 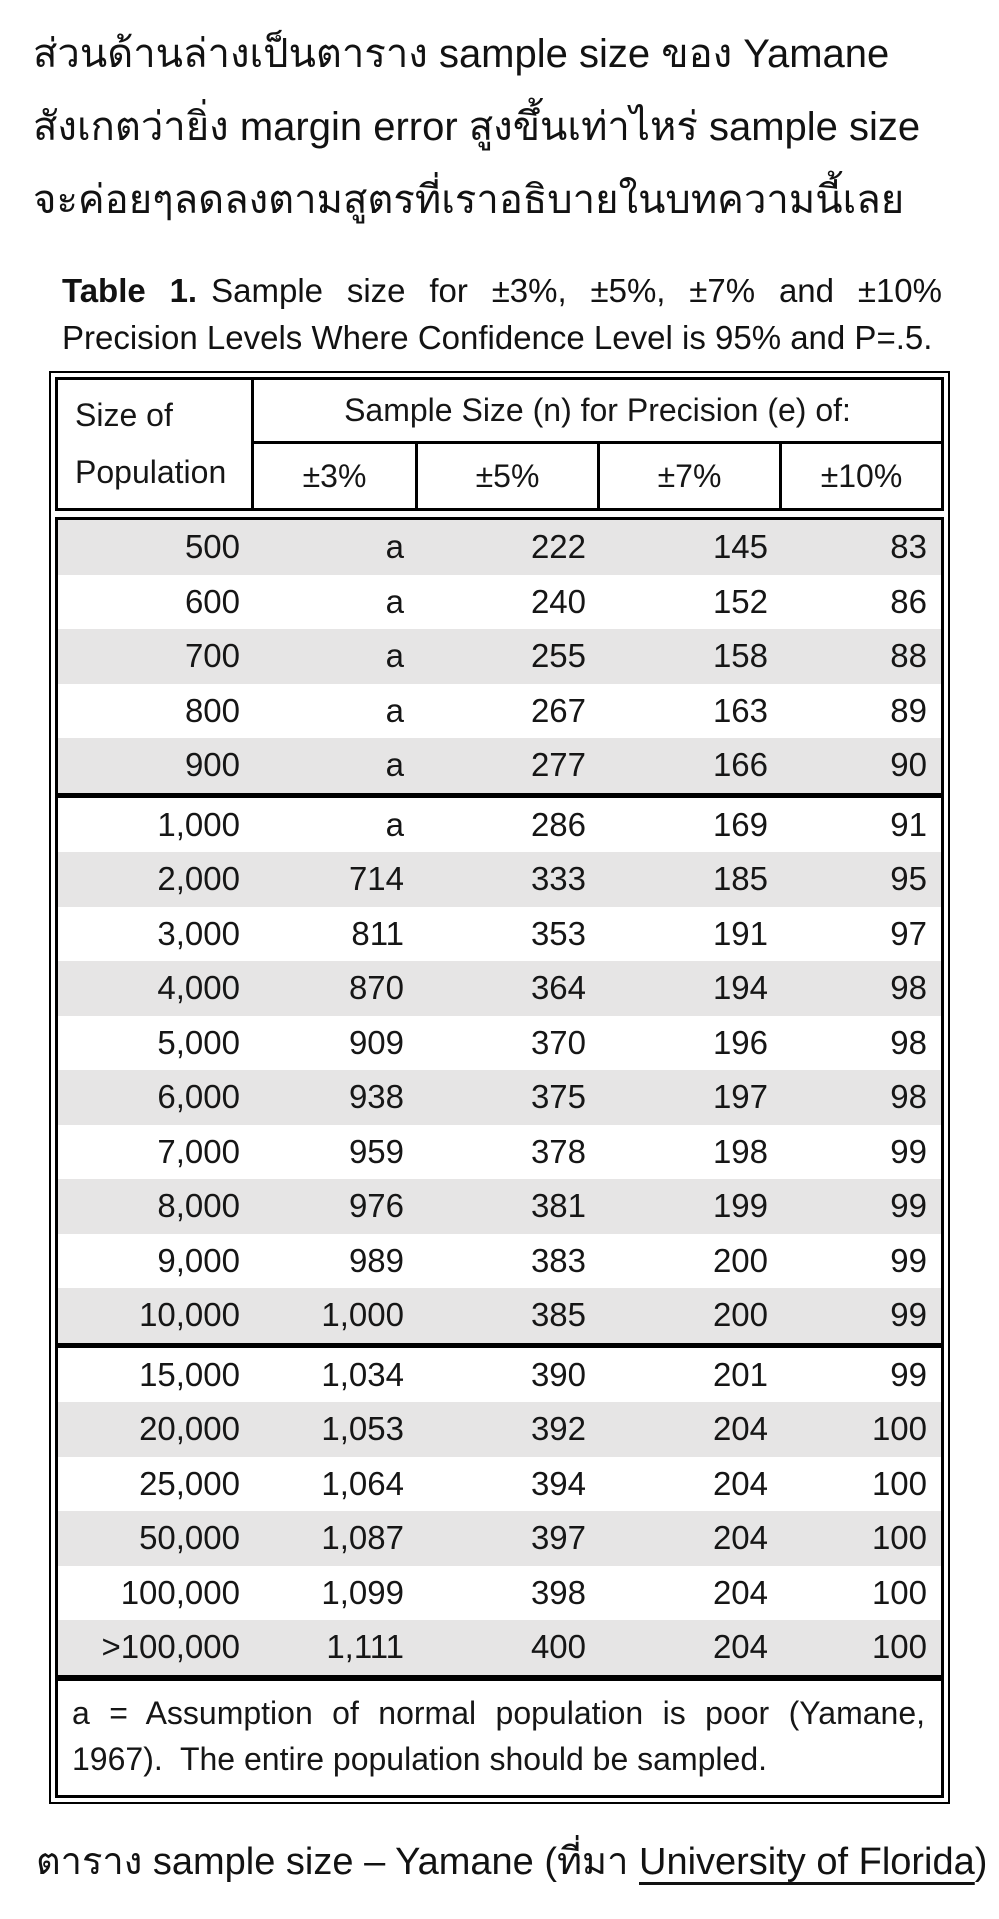 What do you see at coordinates (558, 1315) in the screenshot?
I see `value-cell: 385` at bounding box center [558, 1315].